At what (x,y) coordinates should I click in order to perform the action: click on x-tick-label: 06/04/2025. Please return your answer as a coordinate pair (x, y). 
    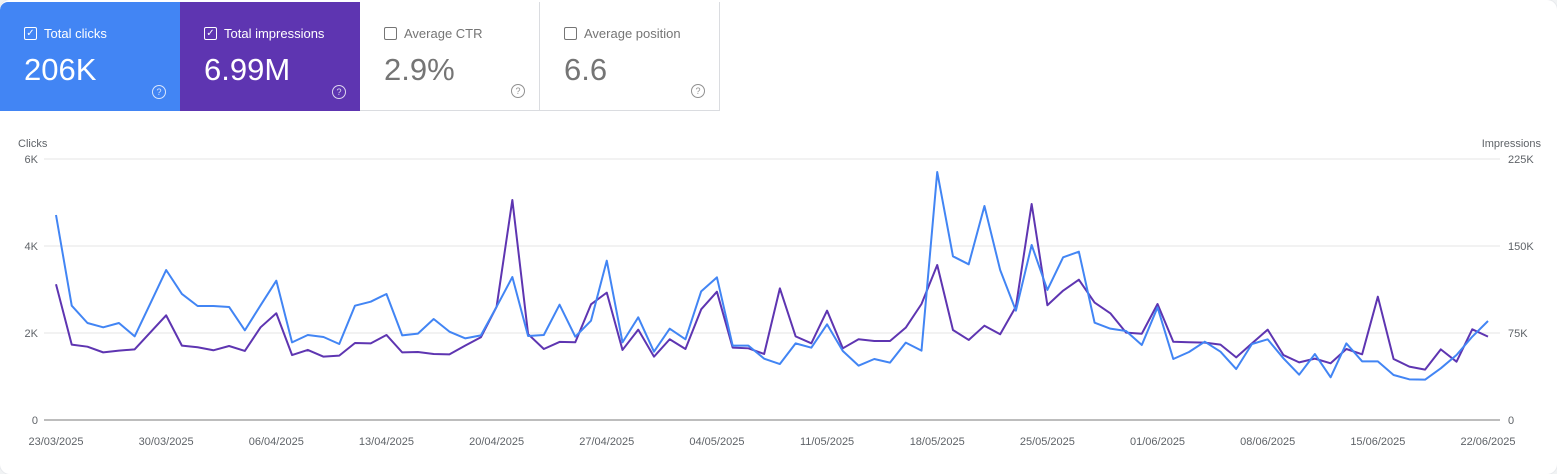
    Looking at the image, I should click on (276, 442).